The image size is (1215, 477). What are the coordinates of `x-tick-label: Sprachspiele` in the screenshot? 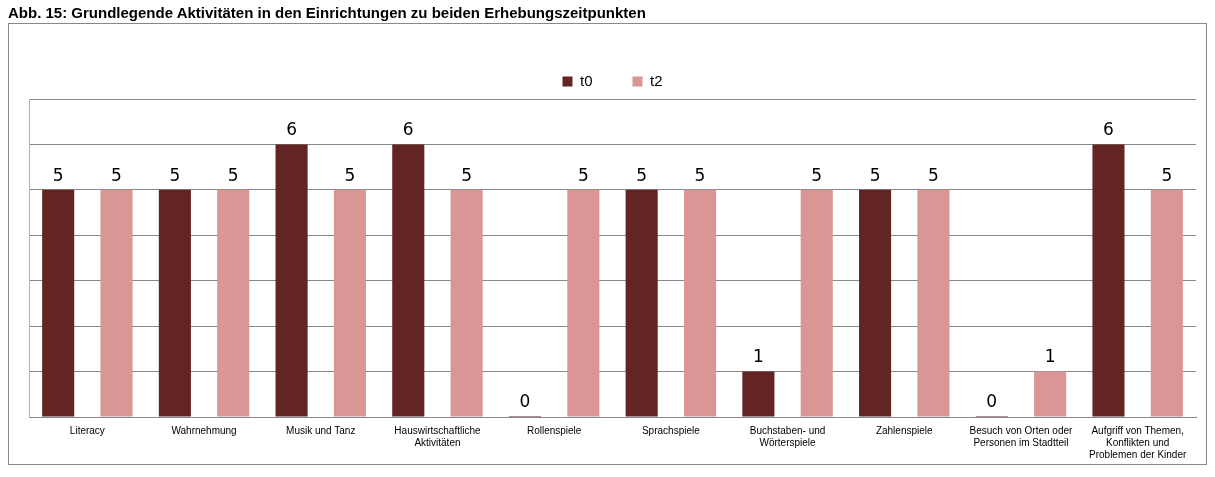 It's located at (671, 430).